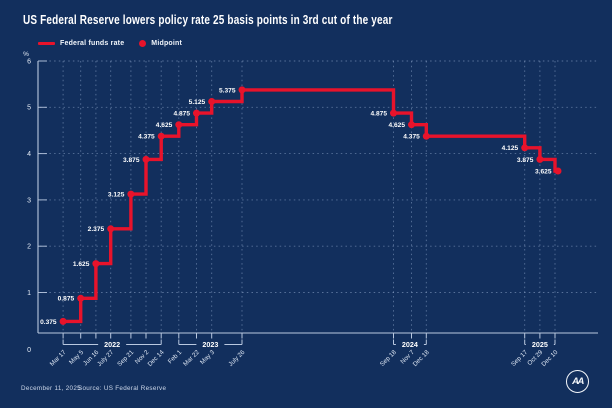 The image size is (612, 408). I want to click on year-label: 2024, so click(410, 344).